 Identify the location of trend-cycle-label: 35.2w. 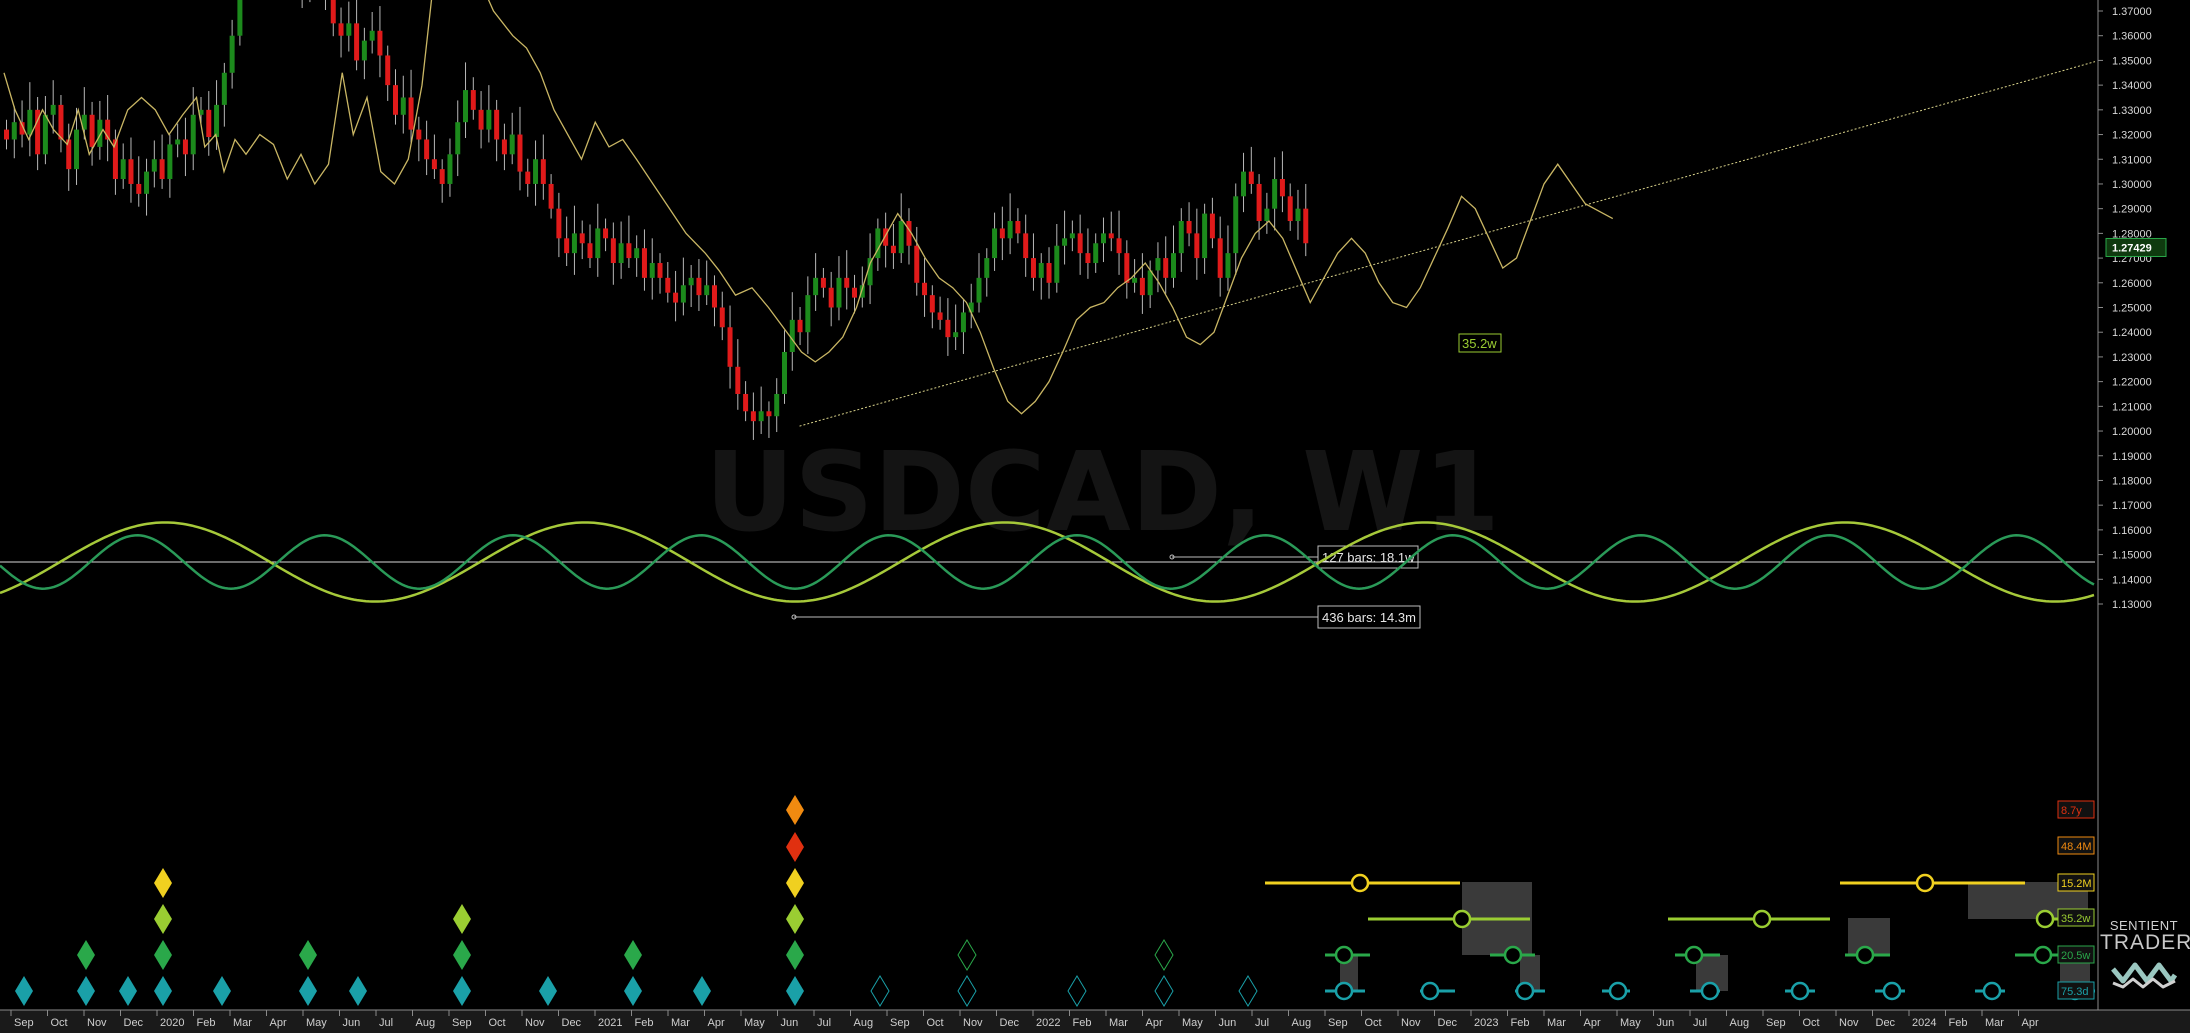
(1479, 343).